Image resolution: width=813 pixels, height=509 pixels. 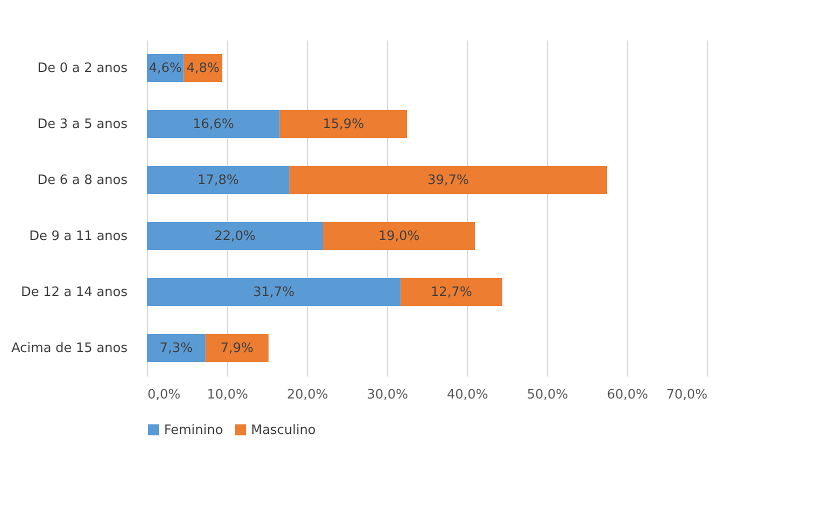 What do you see at coordinates (343, 124) in the screenshot?
I see `data-label: 15,9%` at bounding box center [343, 124].